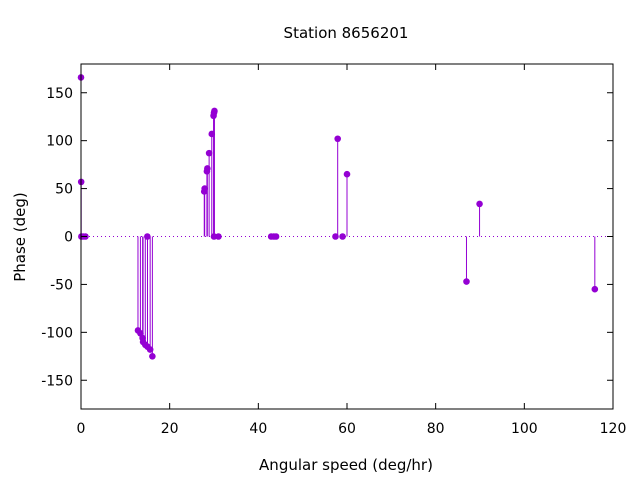 The height and width of the screenshot is (480, 640). Describe the element at coordinates (59, 142) in the screenshot. I see `y-tick-label: 100` at that location.